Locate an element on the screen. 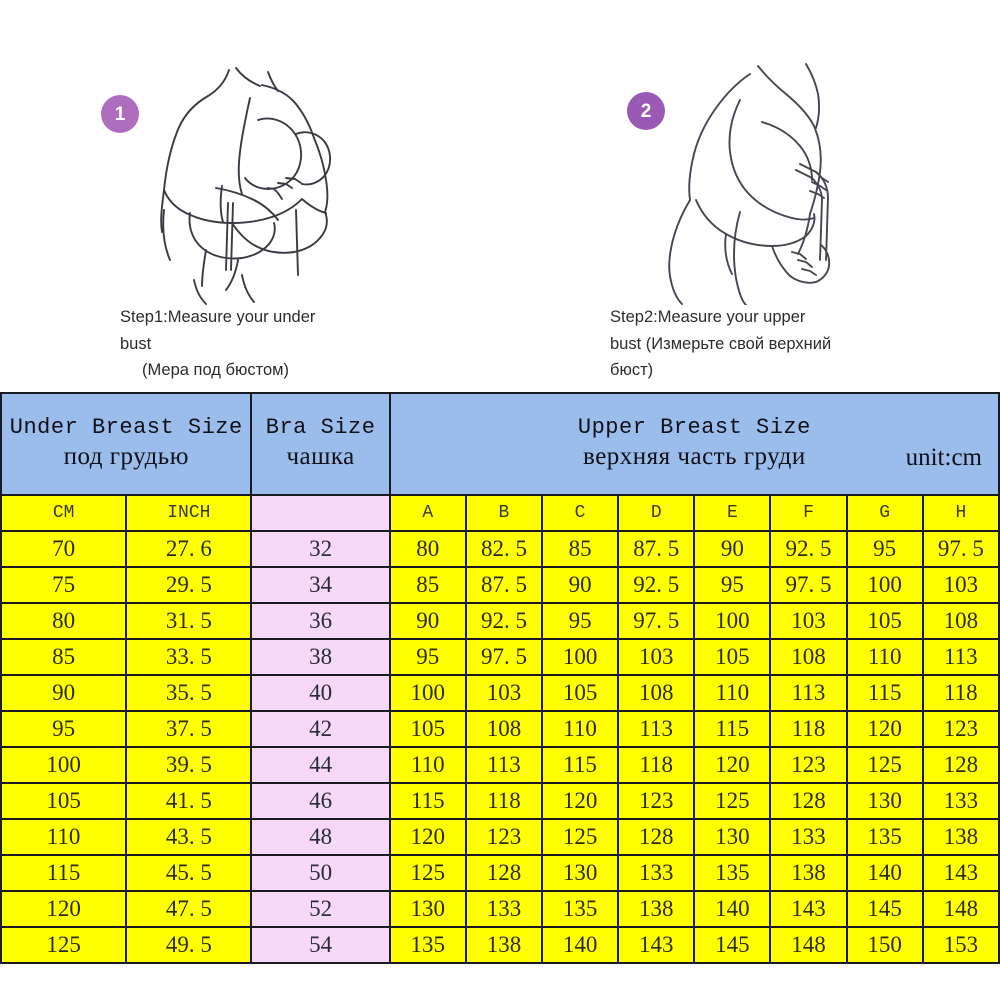 The image size is (1000, 1000). table-subheader-row: CM INCH A B C D E F G H is located at coordinates (500, 513).